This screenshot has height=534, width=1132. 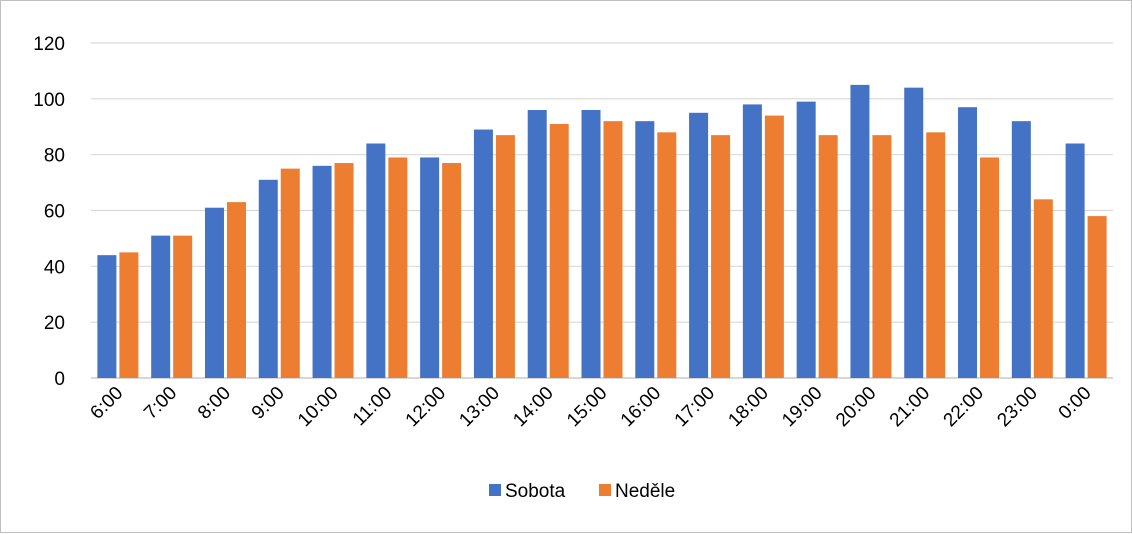 What do you see at coordinates (49, 100) in the screenshot?
I see `y-tick-label: 100` at bounding box center [49, 100].